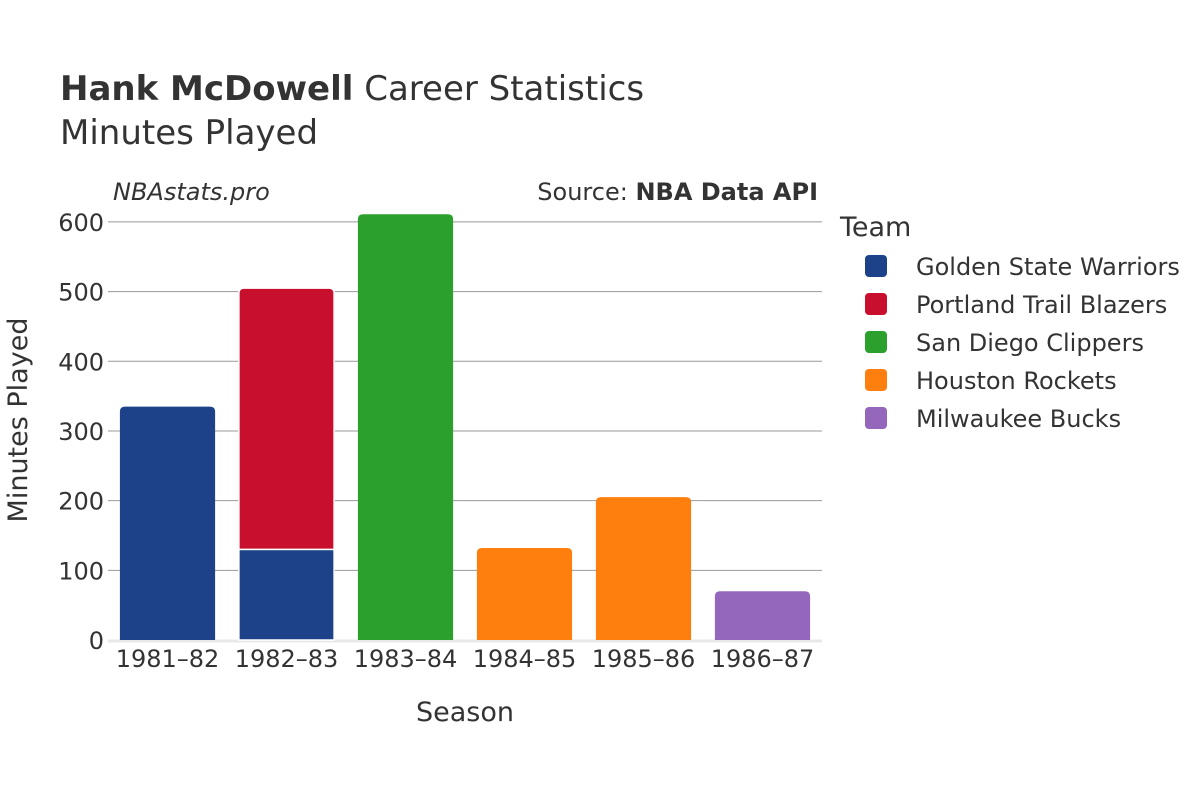  I want to click on x-tick-label: 1983–84, so click(406, 659).